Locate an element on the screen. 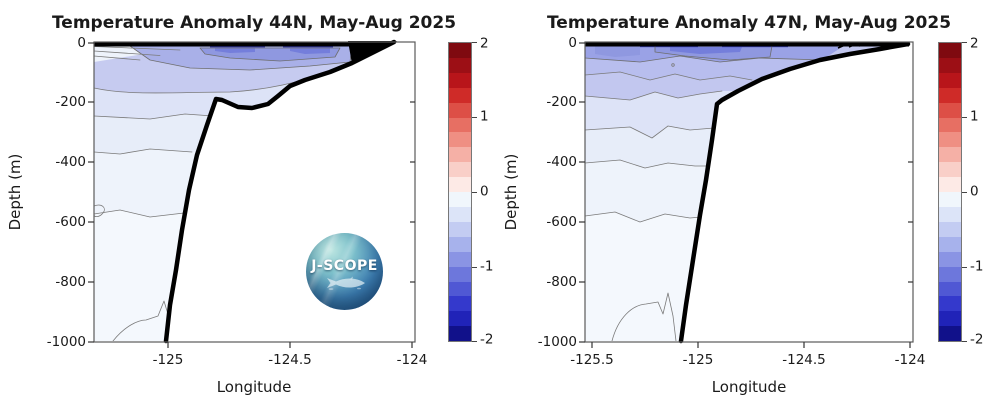 The image size is (1000, 420). panel-44n-xtick-labels: -125 -124.5 -124 is located at coordinates (290, 360).